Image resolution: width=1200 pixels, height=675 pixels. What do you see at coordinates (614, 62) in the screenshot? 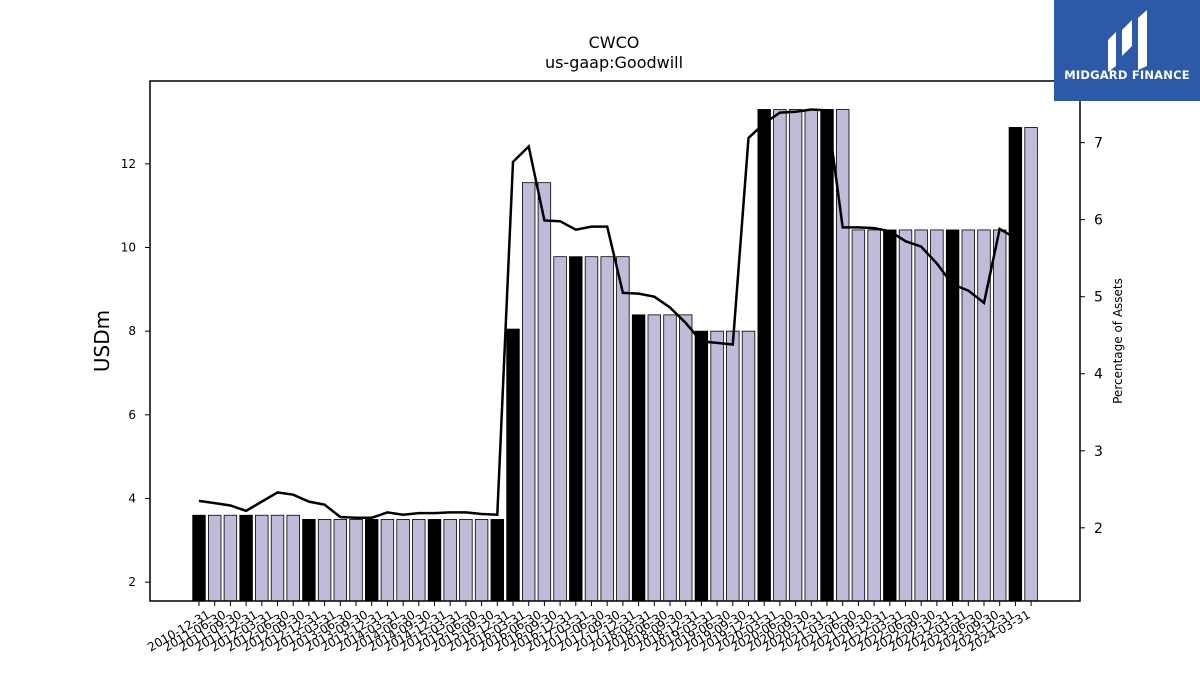
I see `chart-subtitle: us-gaap:Goodwill` at bounding box center [614, 62].